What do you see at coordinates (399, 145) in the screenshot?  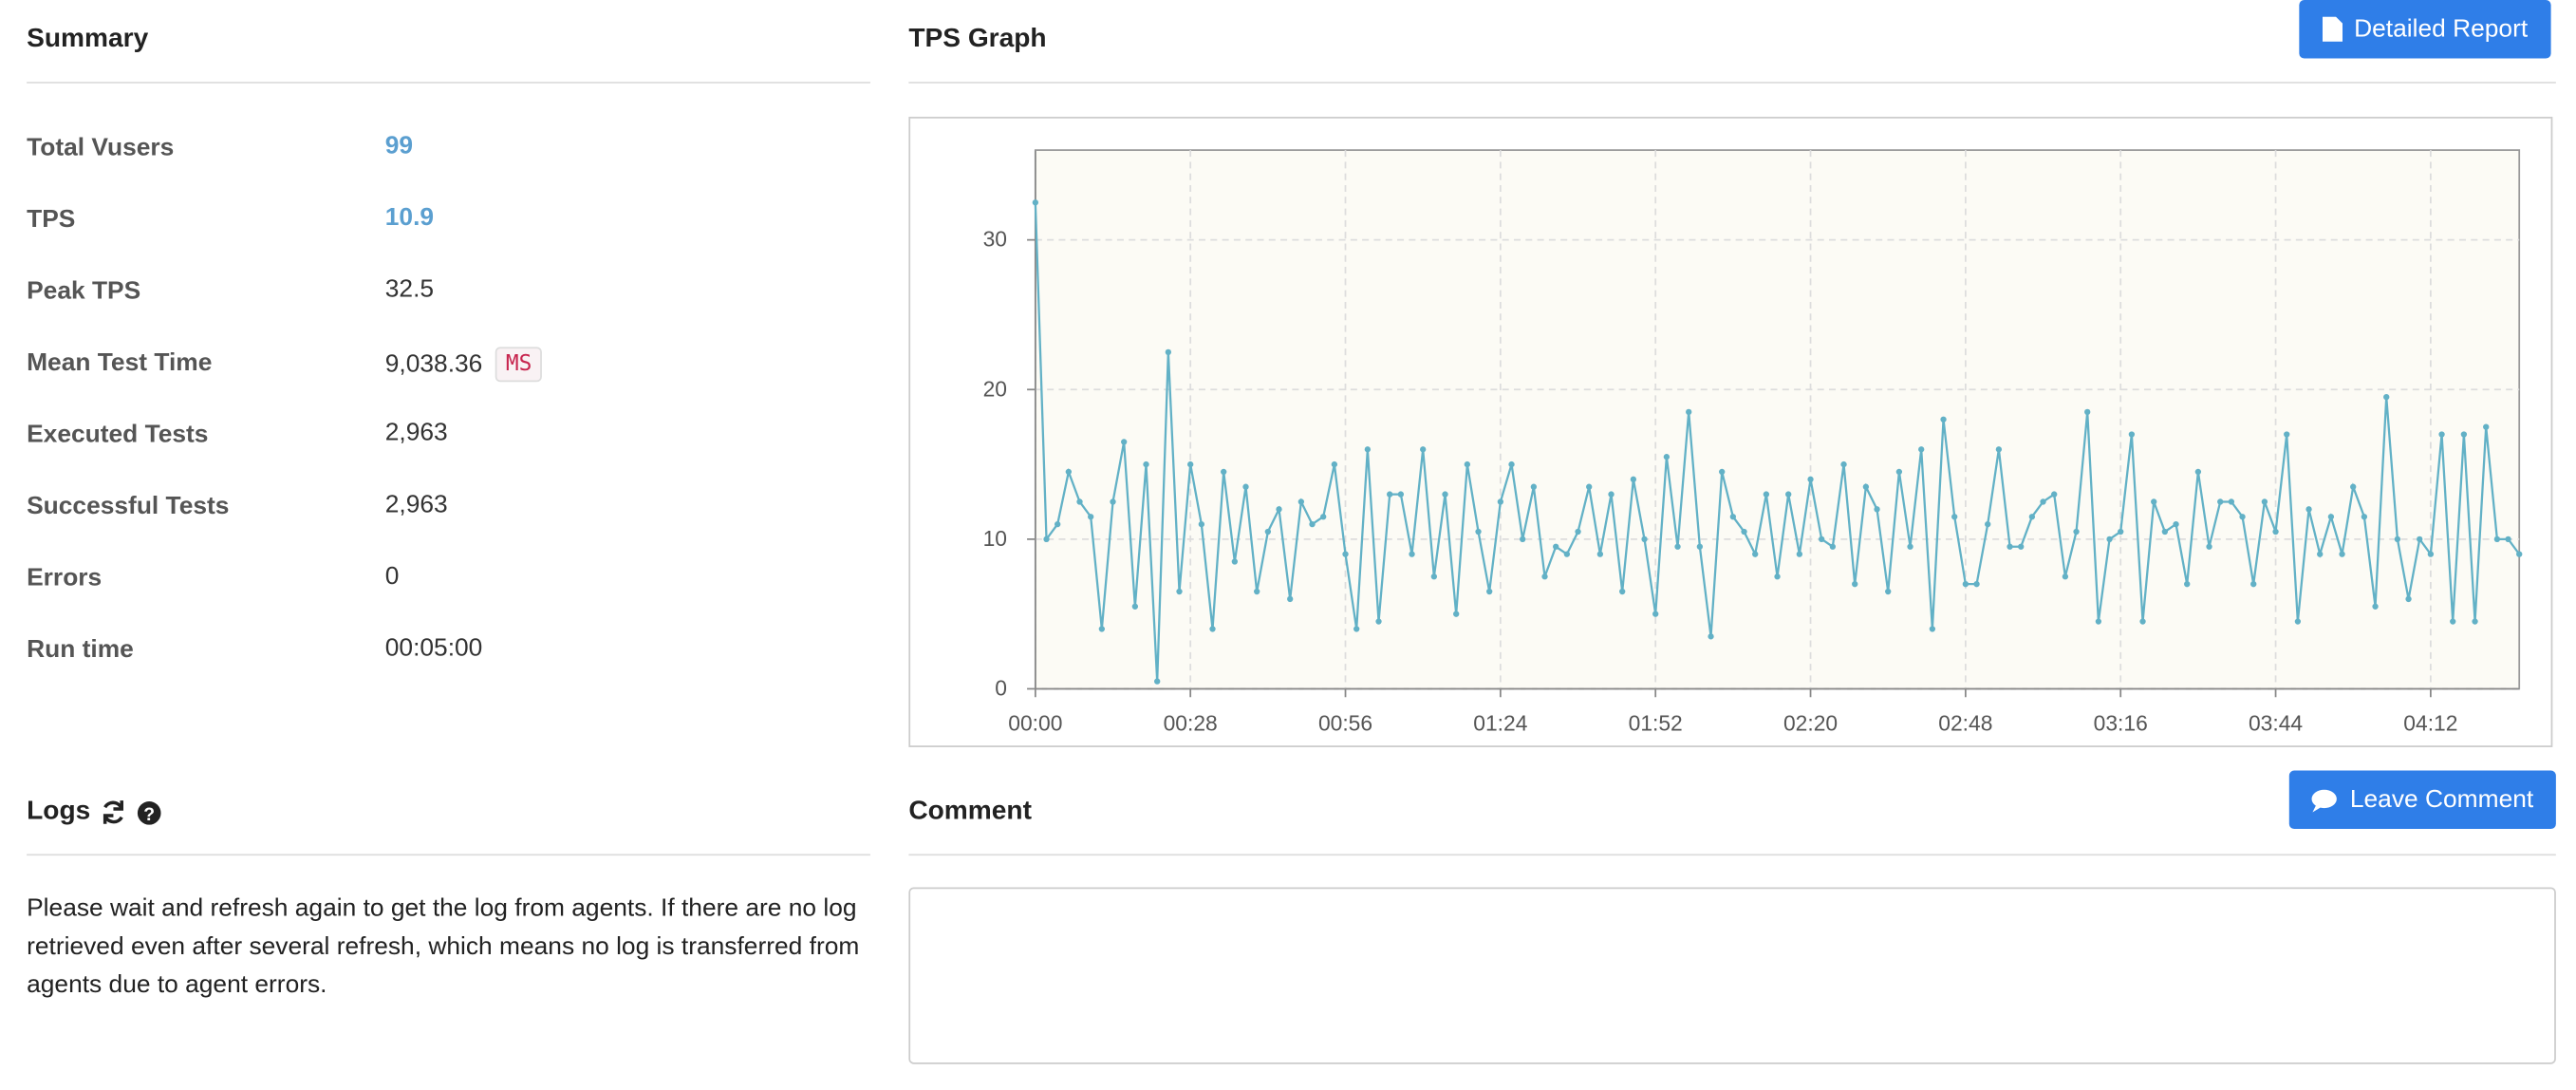 I see `value-text: 99` at bounding box center [399, 145].